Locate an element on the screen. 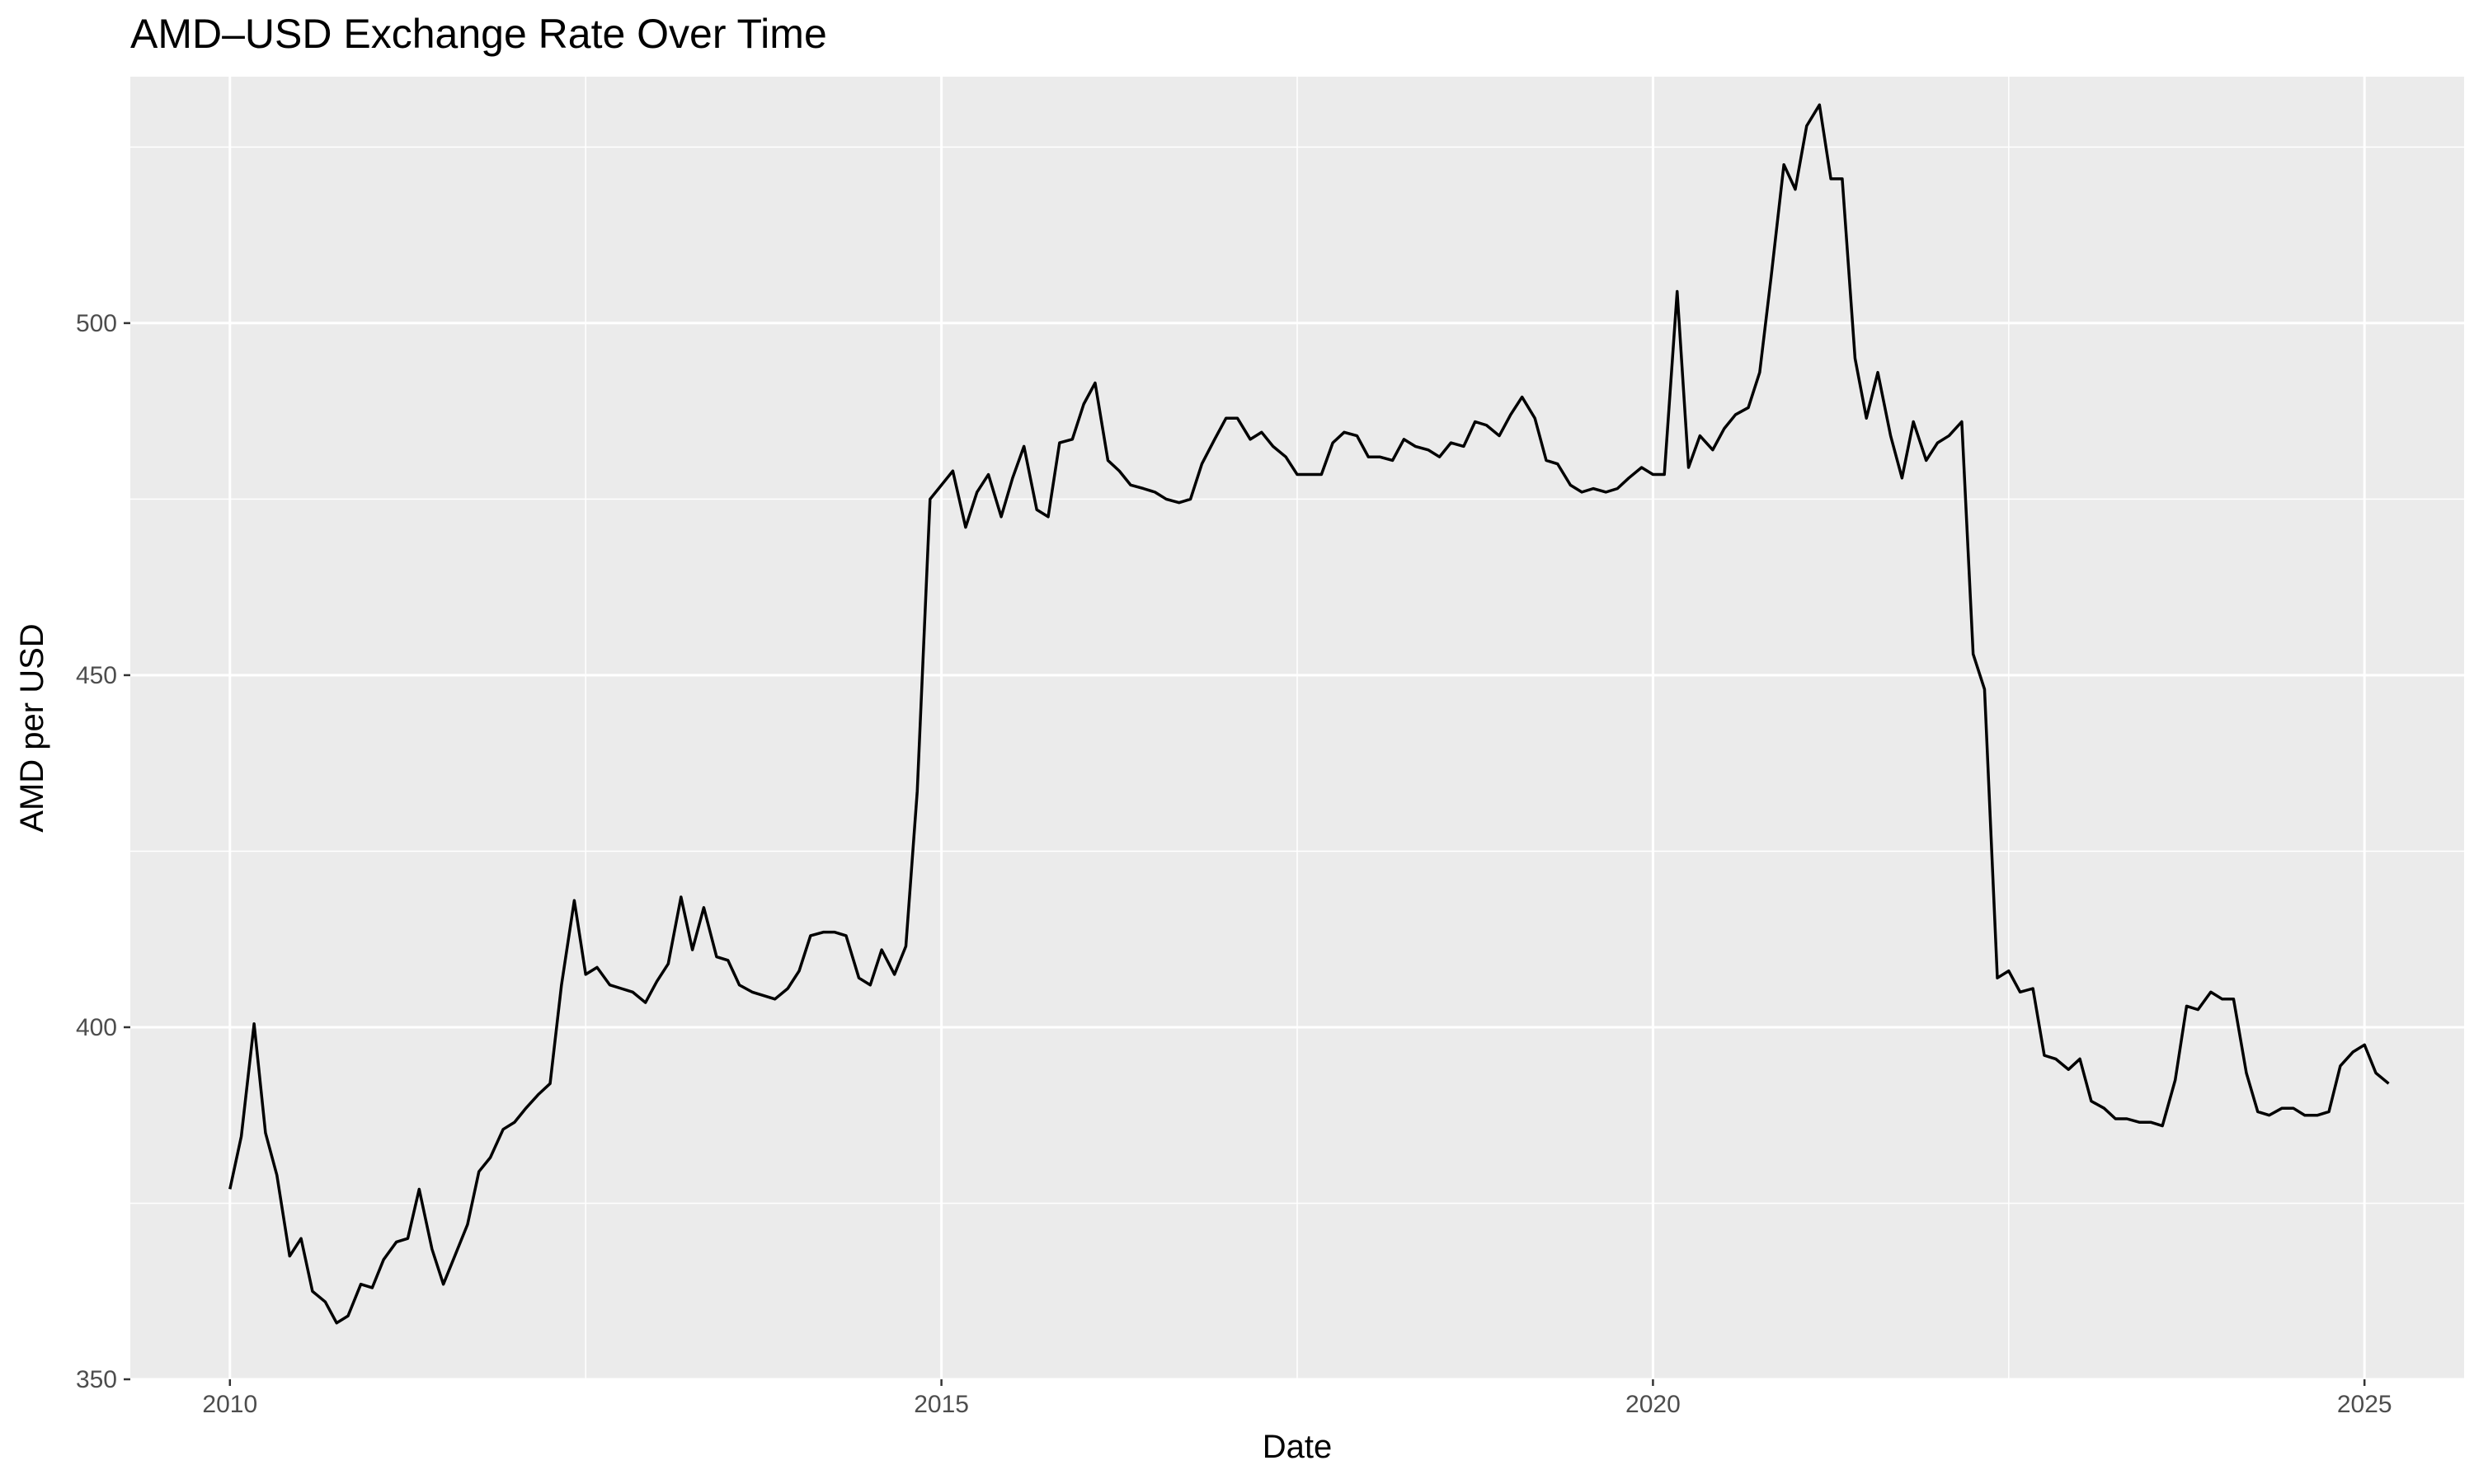  x-tick-label: 2025 is located at coordinates (2364, 1404).